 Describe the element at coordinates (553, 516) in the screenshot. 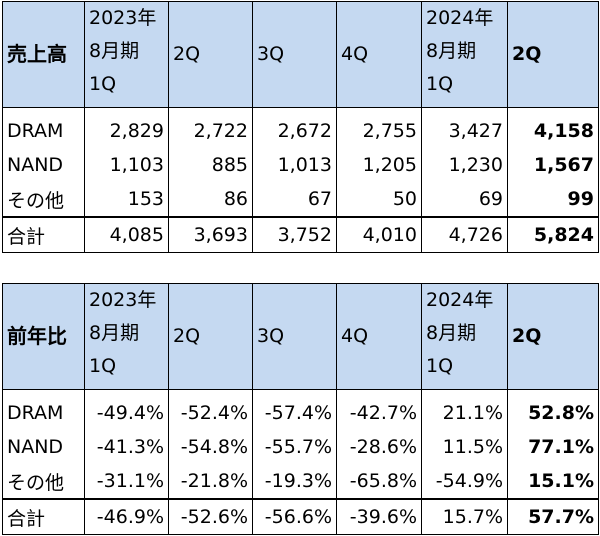

I see `cell-highlight: 57.7%` at that location.